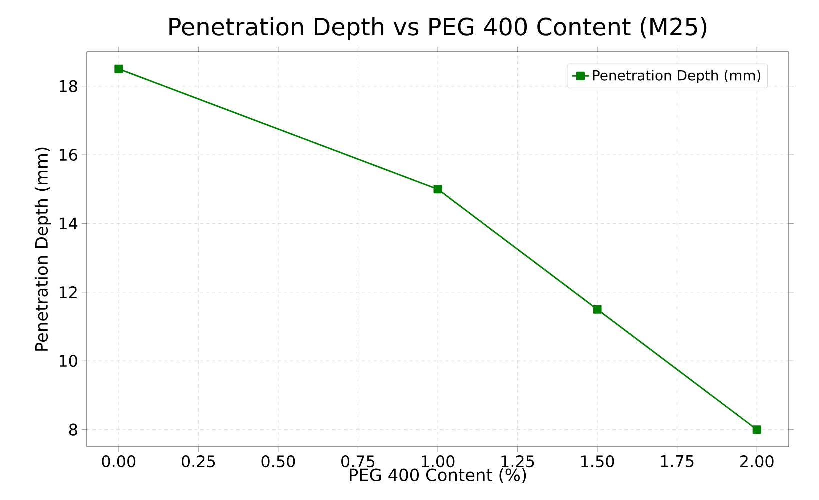 The width and height of the screenshot is (819, 500). I want to click on x-tick-label: 0.25, so click(199, 462).